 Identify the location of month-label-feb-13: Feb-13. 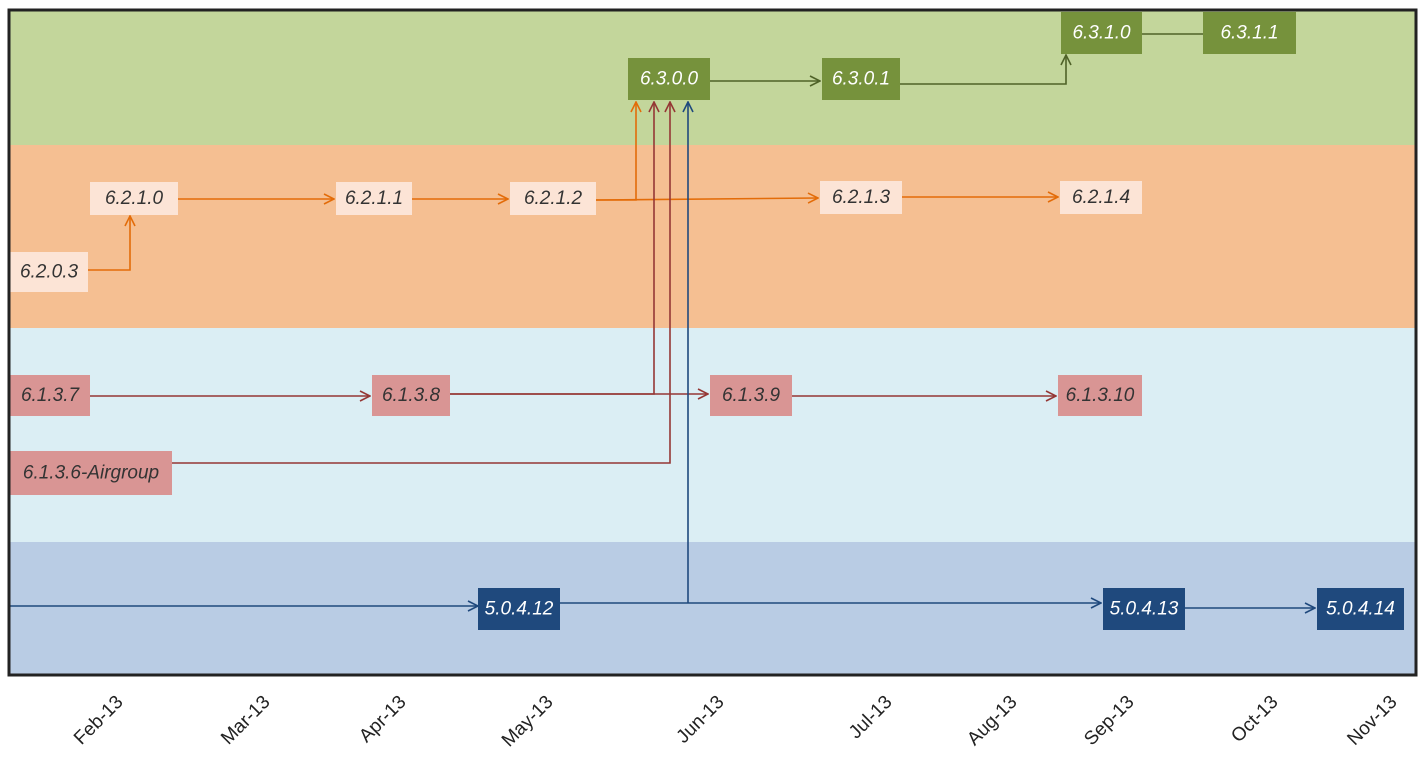
(98, 720).